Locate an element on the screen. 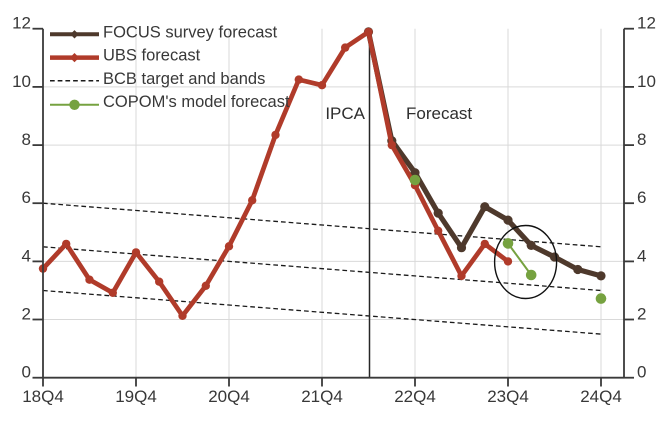 The height and width of the screenshot is (424, 672). svg-text: 19Q4 is located at coordinates (136, 396).